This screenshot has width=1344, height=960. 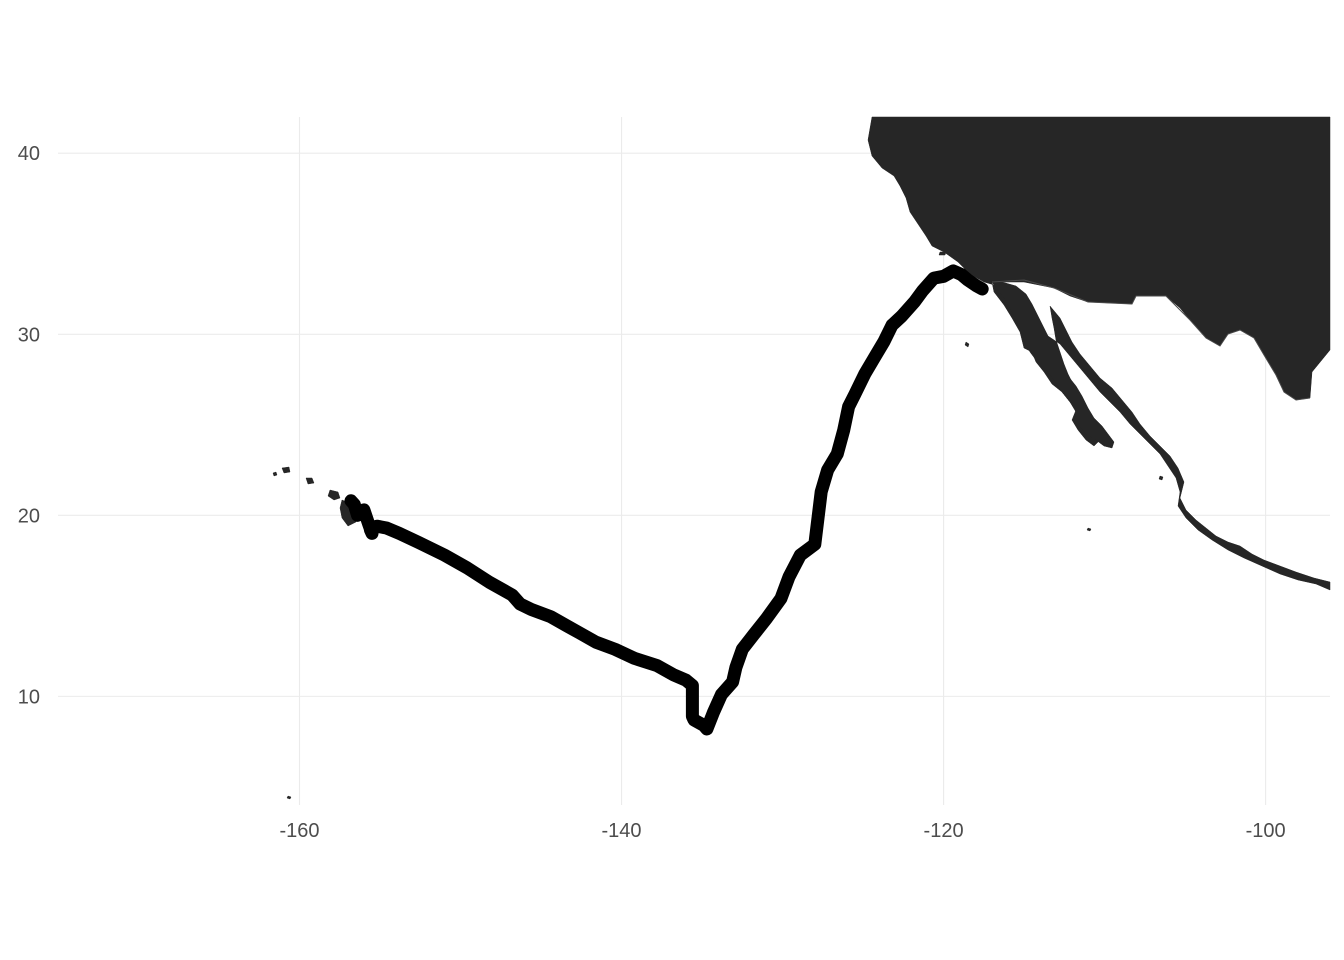 What do you see at coordinates (275, 474) in the screenshot?
I see `hawaii-niihau` at bounding box center [275, 474].